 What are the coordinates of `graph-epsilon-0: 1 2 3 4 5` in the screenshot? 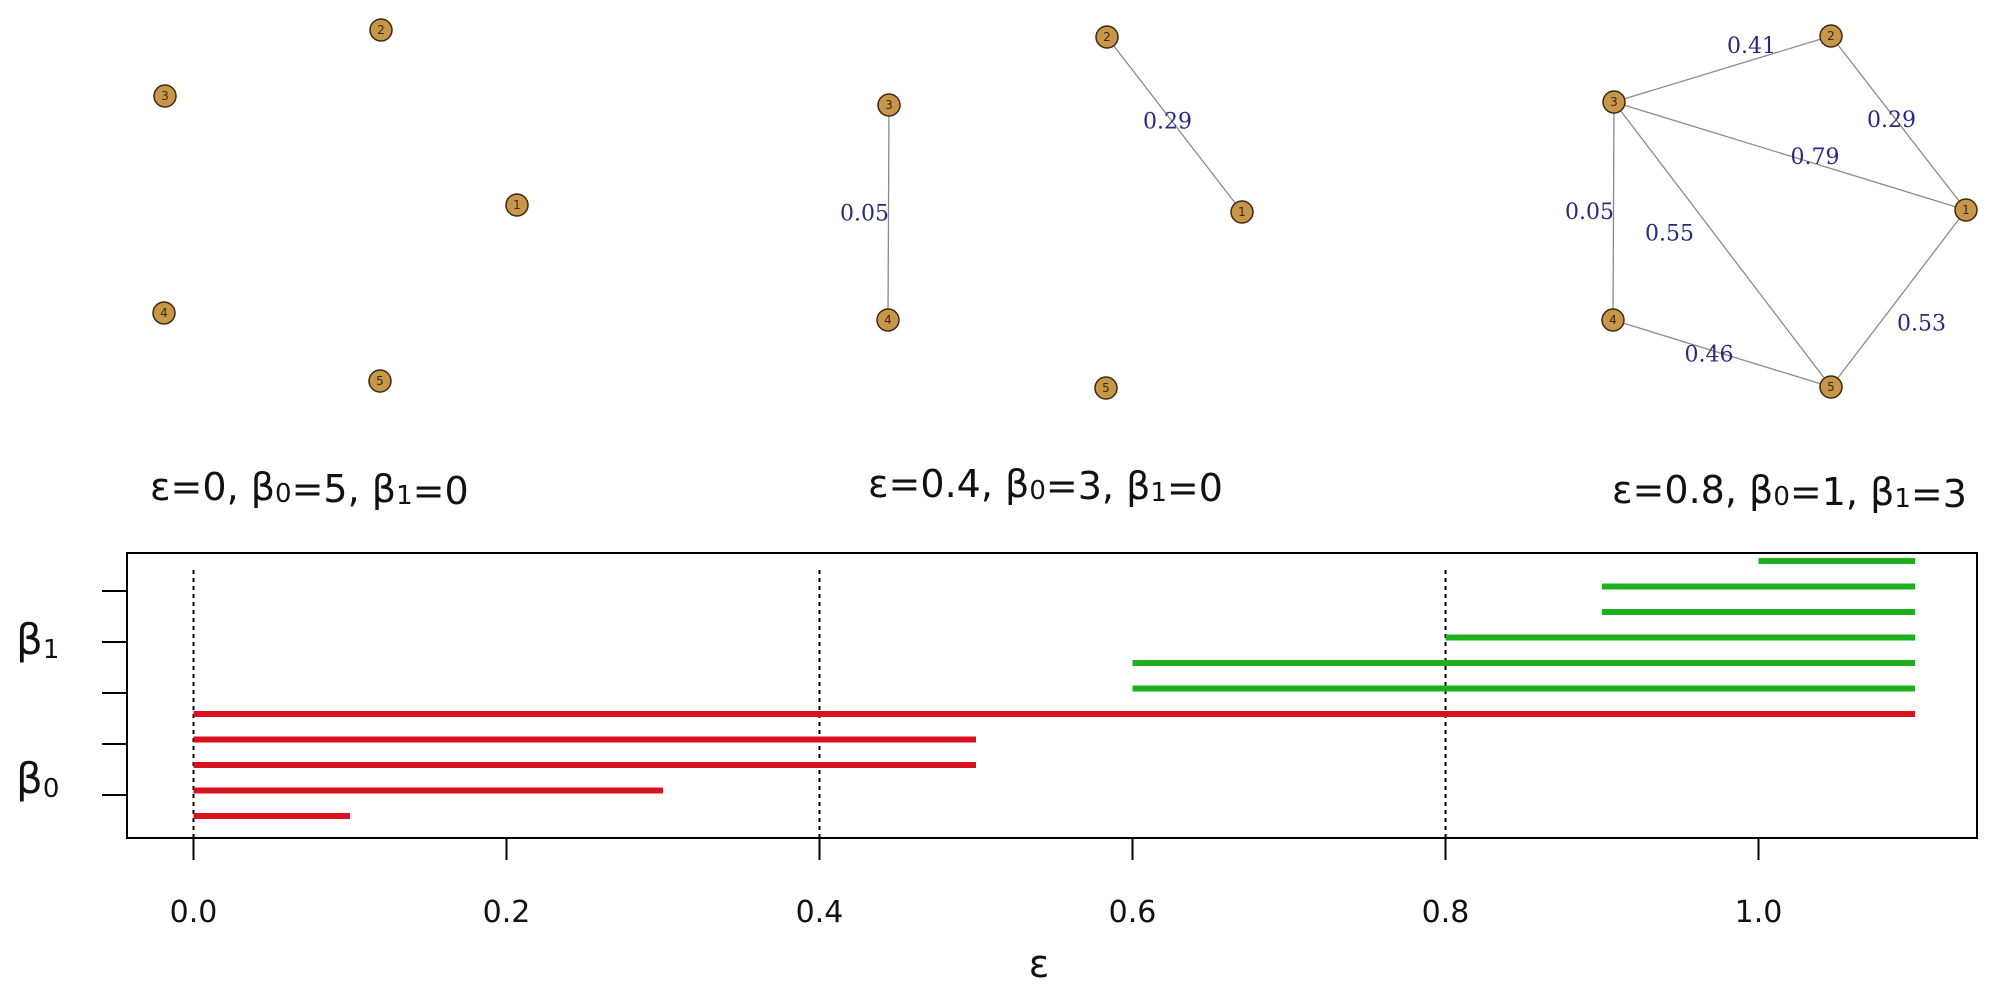 It's located at (340, 205).